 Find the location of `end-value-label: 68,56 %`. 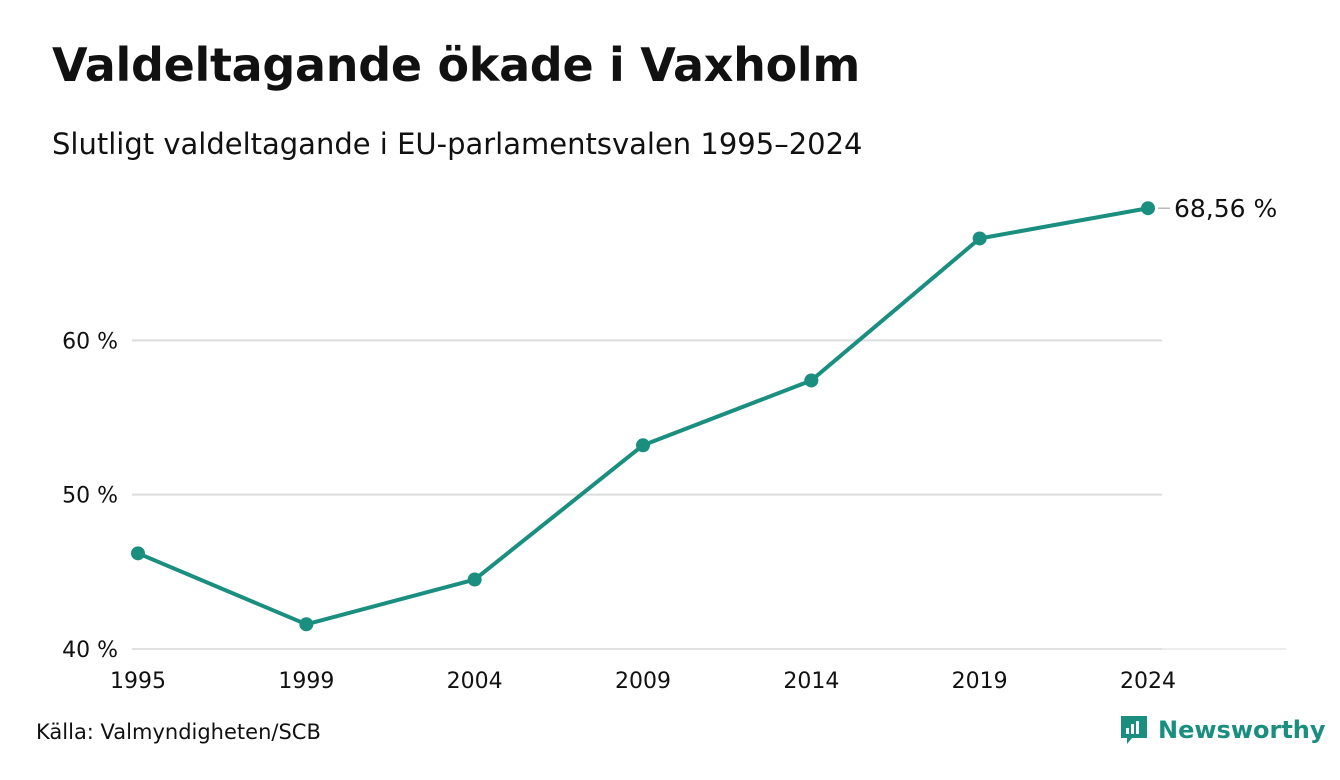

end-value-label: 68,56 % is located at coordinates (1225, 208).